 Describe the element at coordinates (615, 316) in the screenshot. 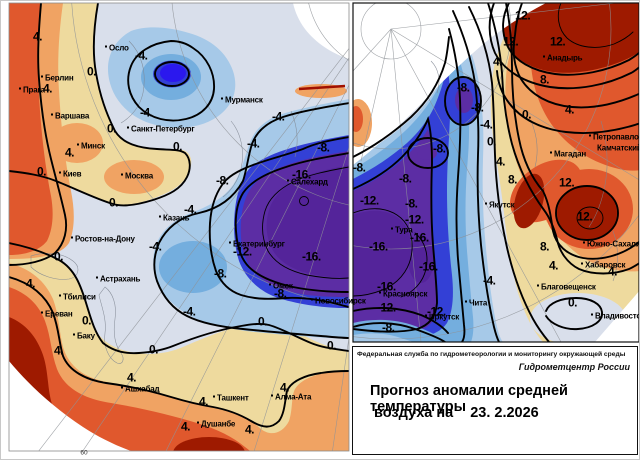

I see `city-label: Владивосток` at that location.